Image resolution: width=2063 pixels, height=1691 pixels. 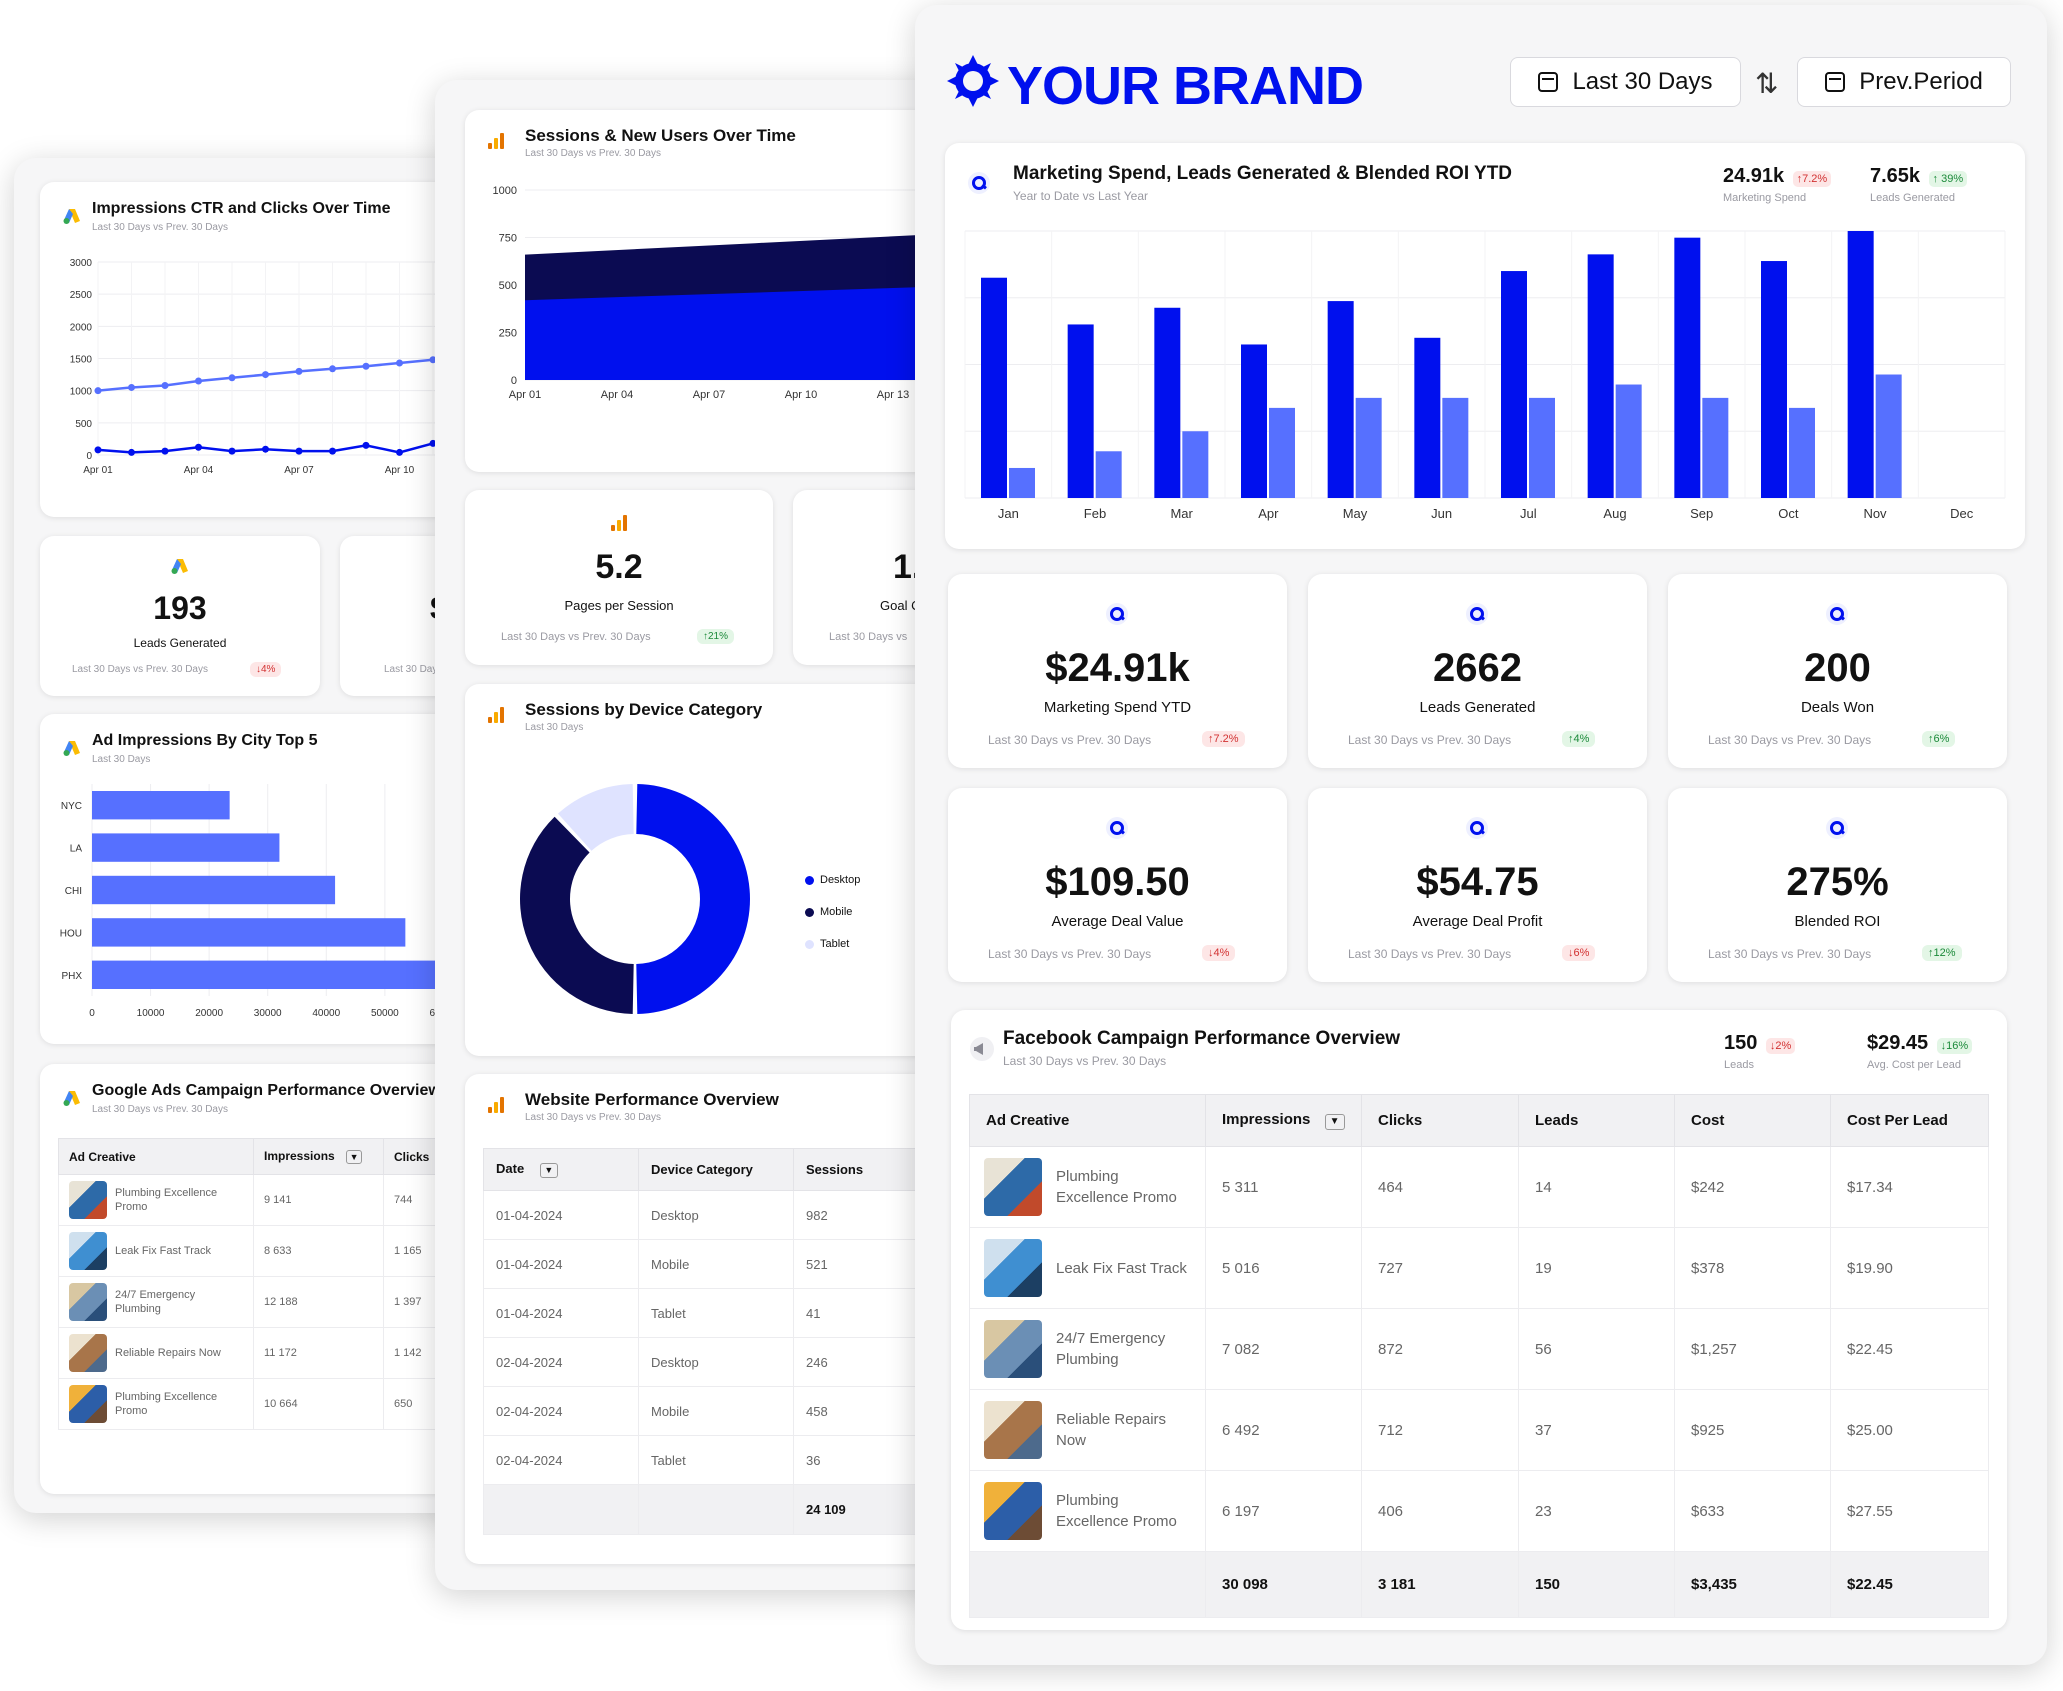 What do you see at coordinates (76, 849) in the screenshot?
I see `y-category-label: LA` at bounding box center [76, 849].